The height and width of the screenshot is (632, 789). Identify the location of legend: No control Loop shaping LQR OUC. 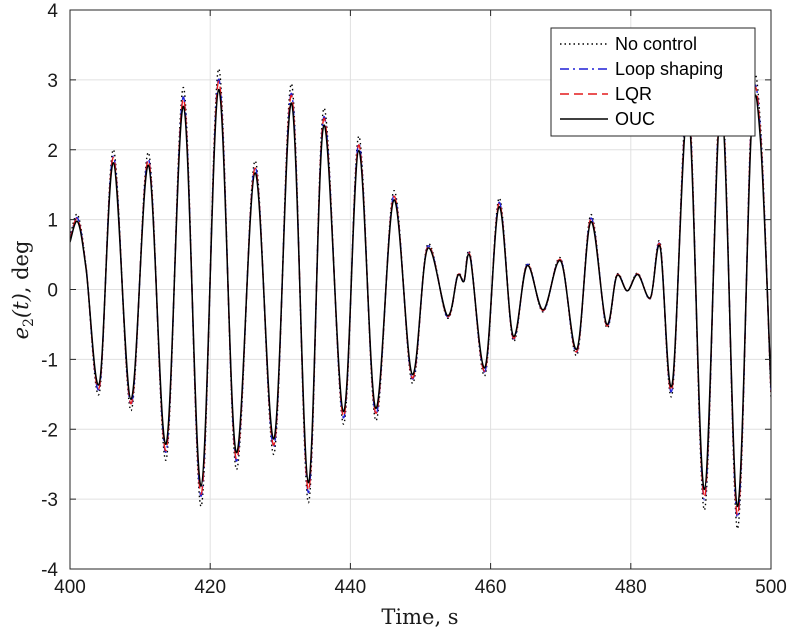
(653, 82).